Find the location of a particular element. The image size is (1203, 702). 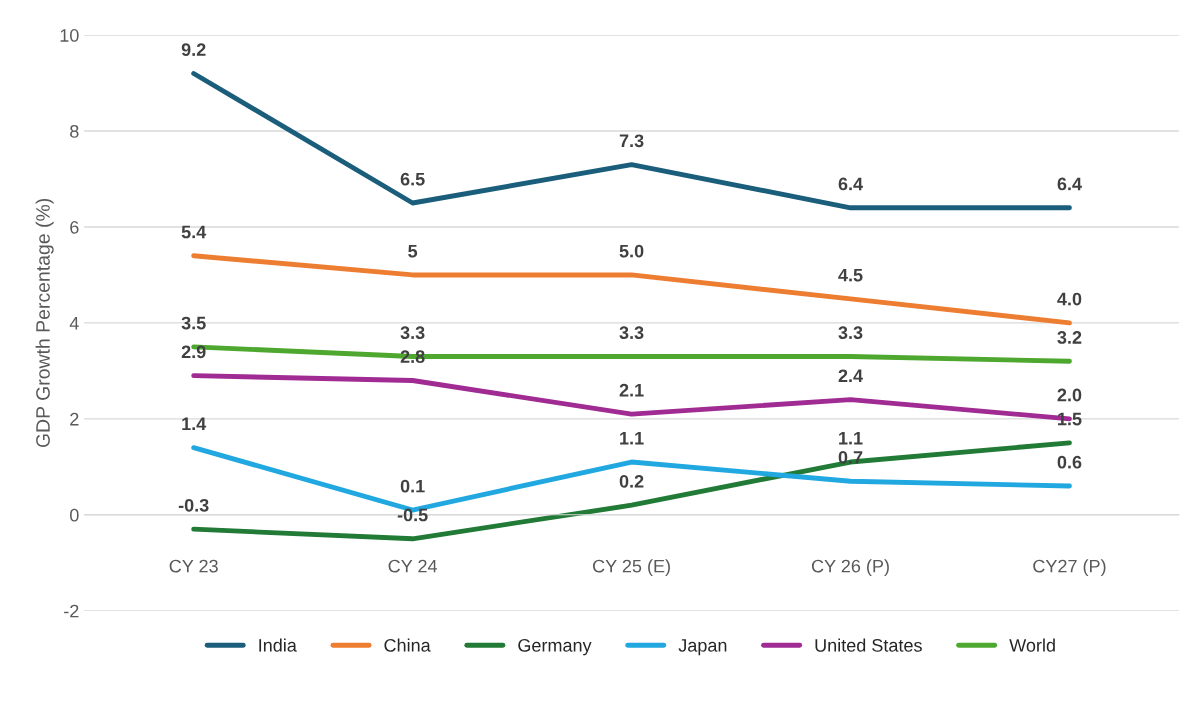

legend-label: China is located at coordinates (407, 645).